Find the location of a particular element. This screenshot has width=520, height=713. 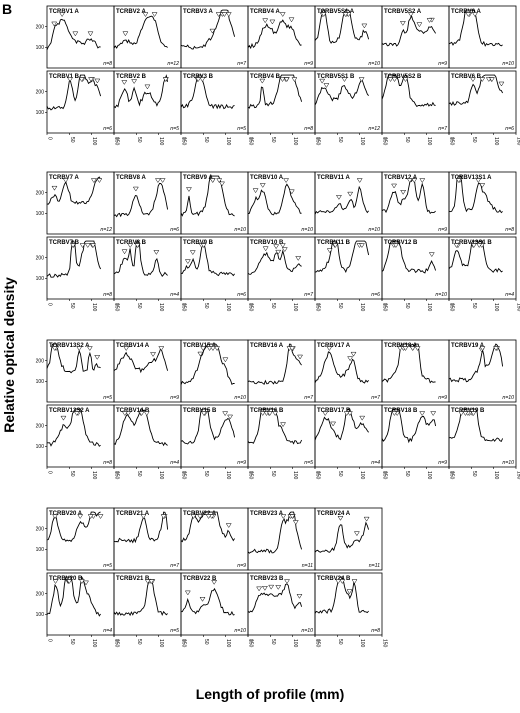

panel-title: TCRBV17 A is located at coordinates (334, 346).